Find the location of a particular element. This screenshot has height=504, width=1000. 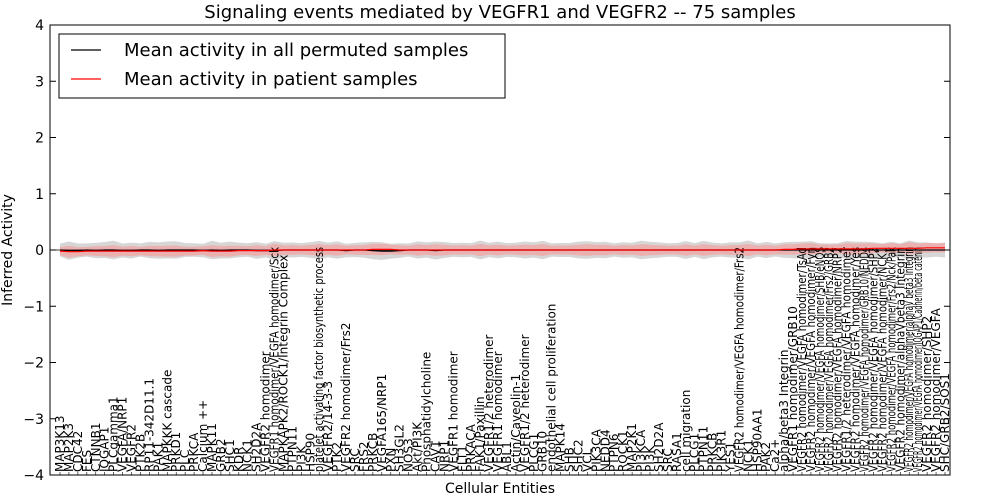

category-label: VEGFR2 homodimer is located at coordinates (266, 411).